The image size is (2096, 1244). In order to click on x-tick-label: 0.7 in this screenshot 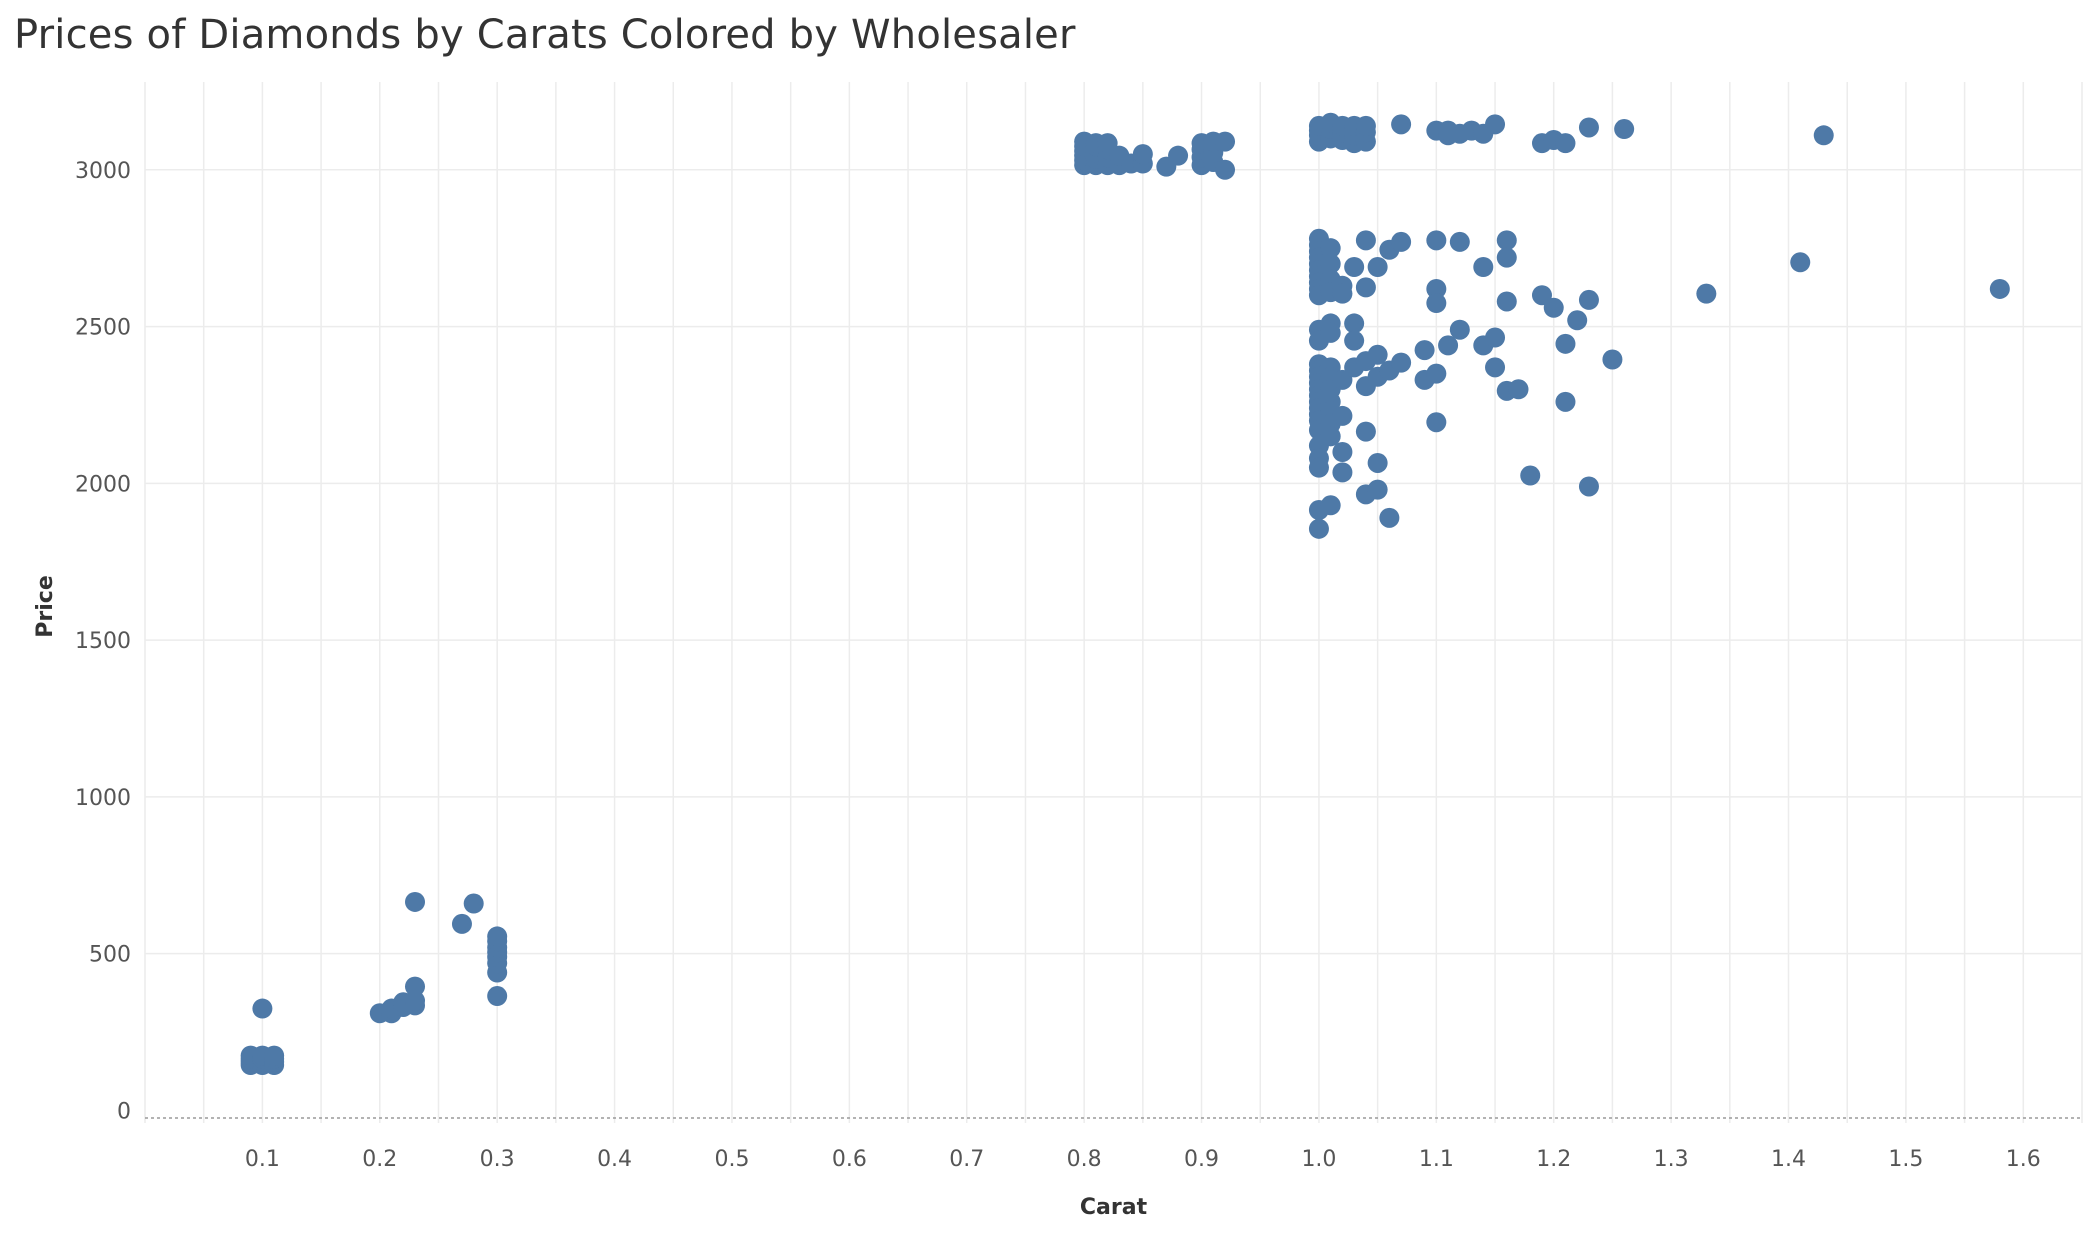, I will do `click(966, 1159)`.